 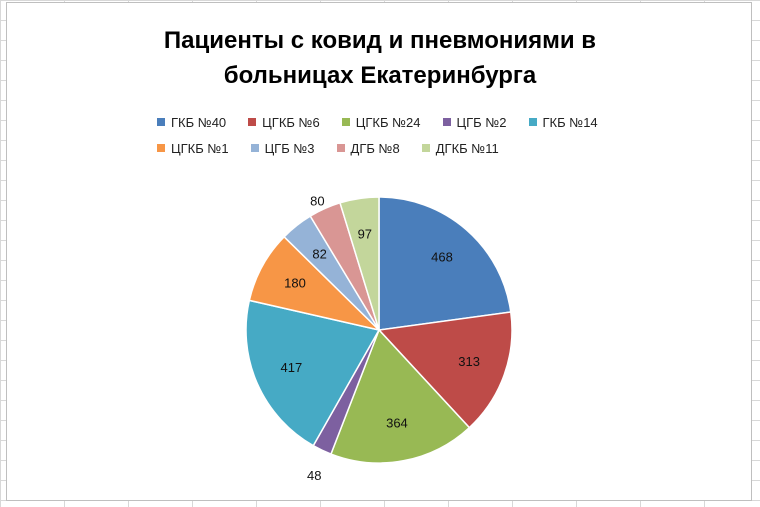 What do you see at coordinates (289, 148) in the screenshot?
I see `legend-label: ЦГБ №3` at bounding box center [289, 148].